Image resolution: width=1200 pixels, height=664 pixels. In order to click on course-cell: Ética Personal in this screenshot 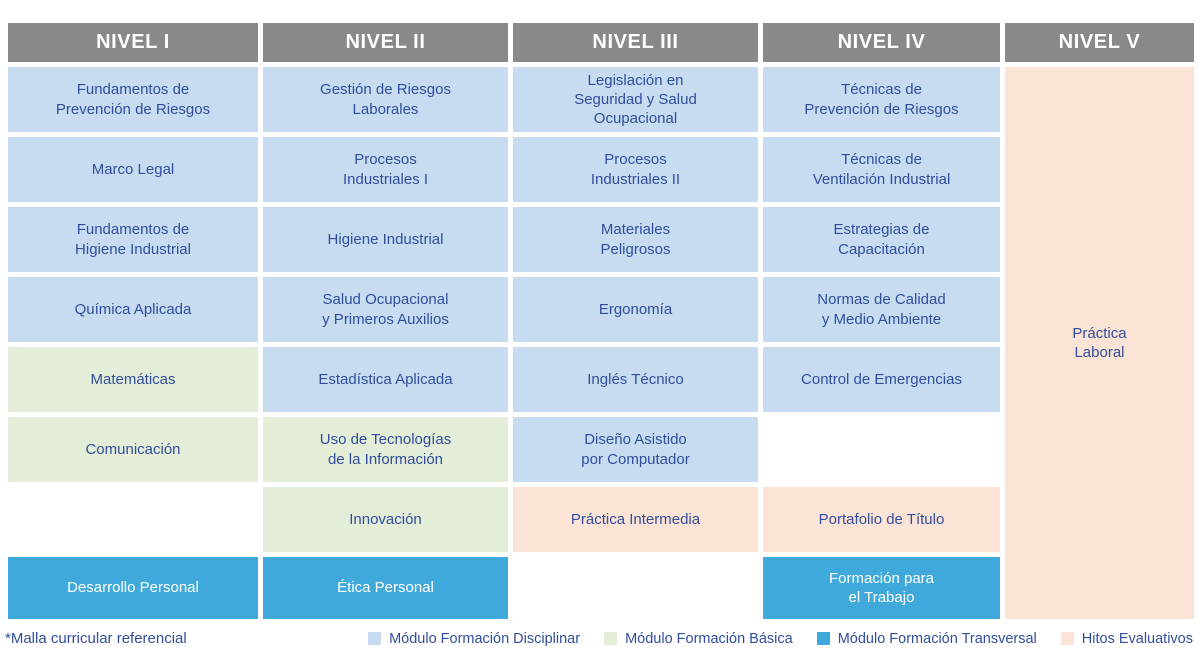, I will do `click(385, 588)`.